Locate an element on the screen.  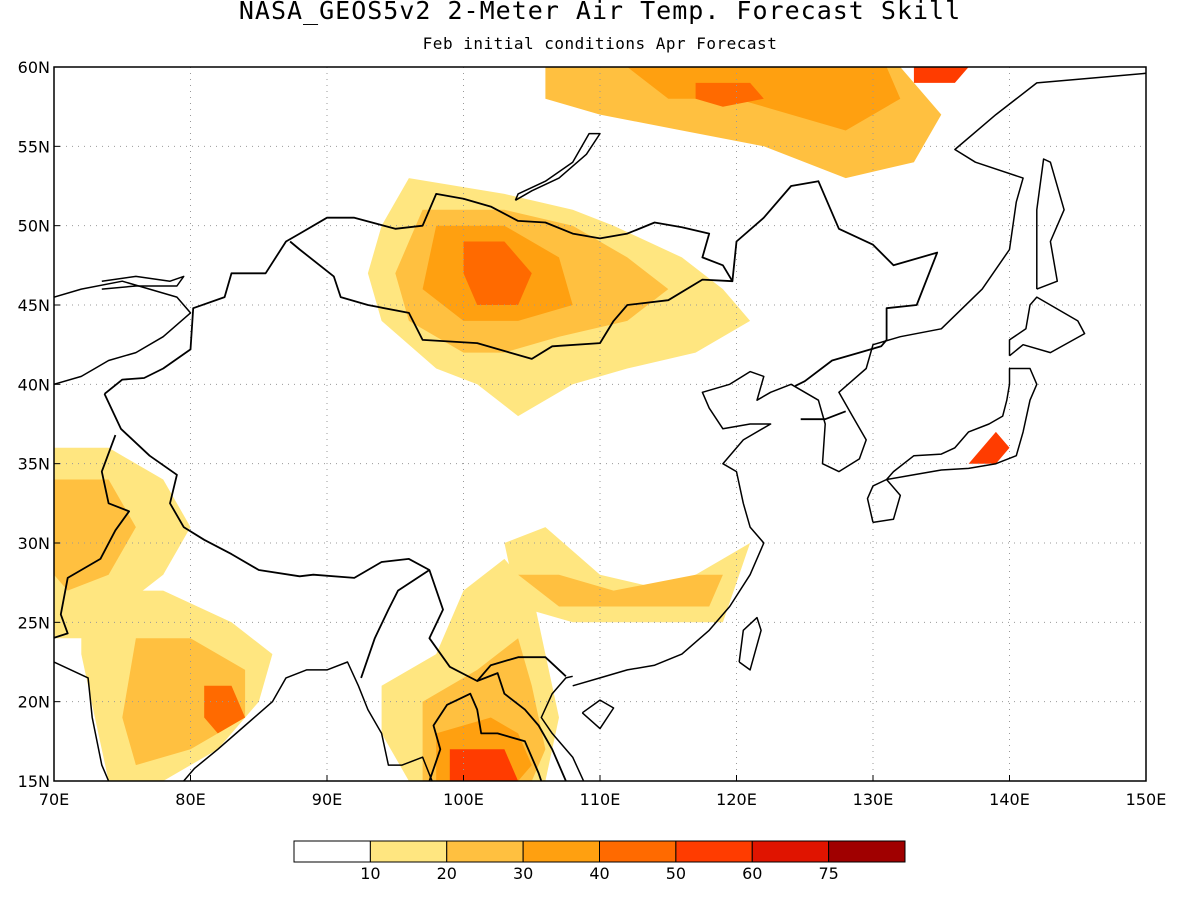
border-thailand-laos is located at coordinates (485, 736).